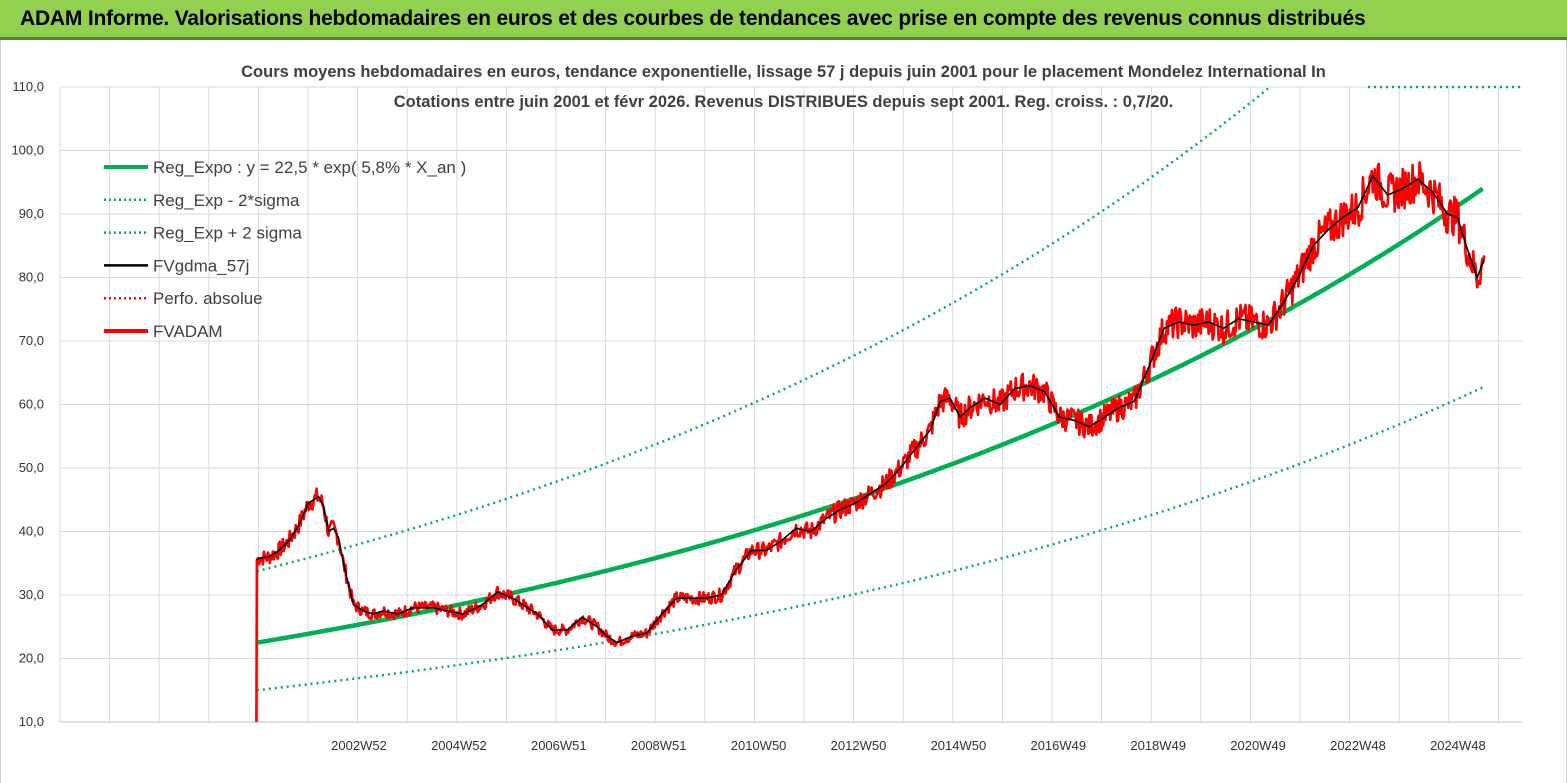 This screenshot has width=1567, height=783. What do you see at coordinates (31, 721) in the screenshot?
I see `y-tick-label: 10,0` at bounding box center [31, 721].